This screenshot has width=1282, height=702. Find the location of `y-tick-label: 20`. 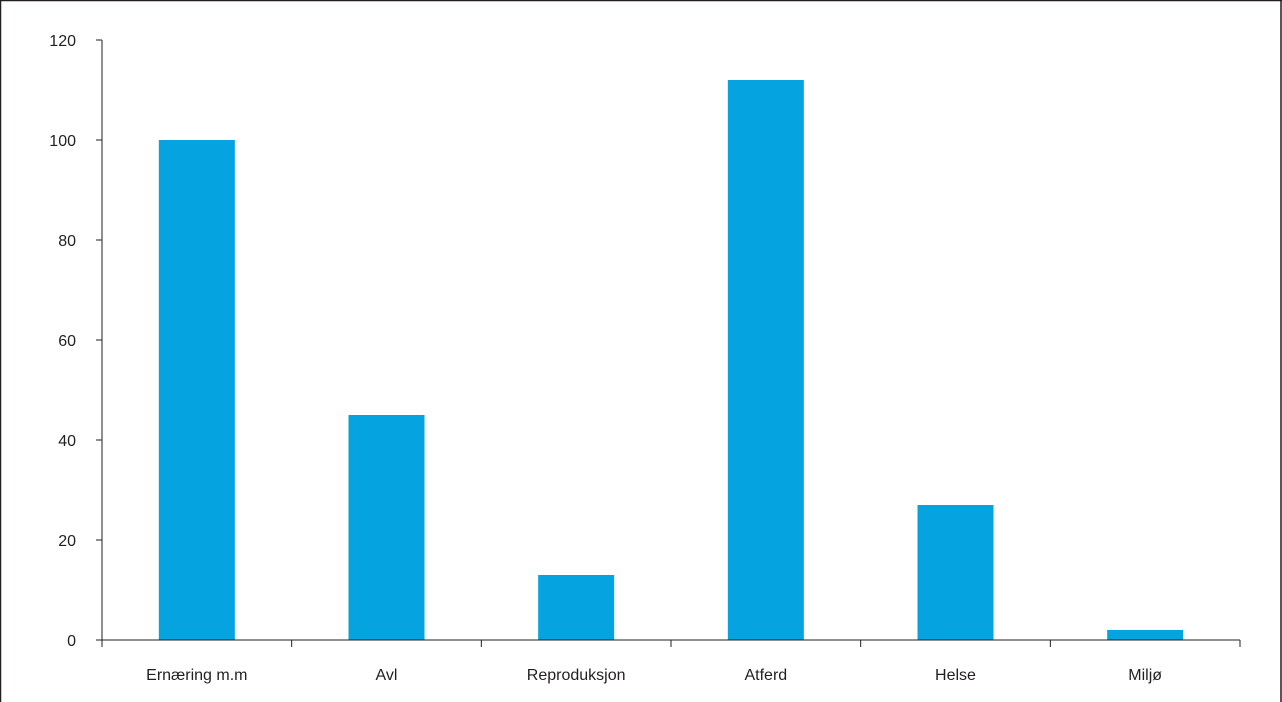

y-tick-label: 20 is located at coordinates (67, 541).